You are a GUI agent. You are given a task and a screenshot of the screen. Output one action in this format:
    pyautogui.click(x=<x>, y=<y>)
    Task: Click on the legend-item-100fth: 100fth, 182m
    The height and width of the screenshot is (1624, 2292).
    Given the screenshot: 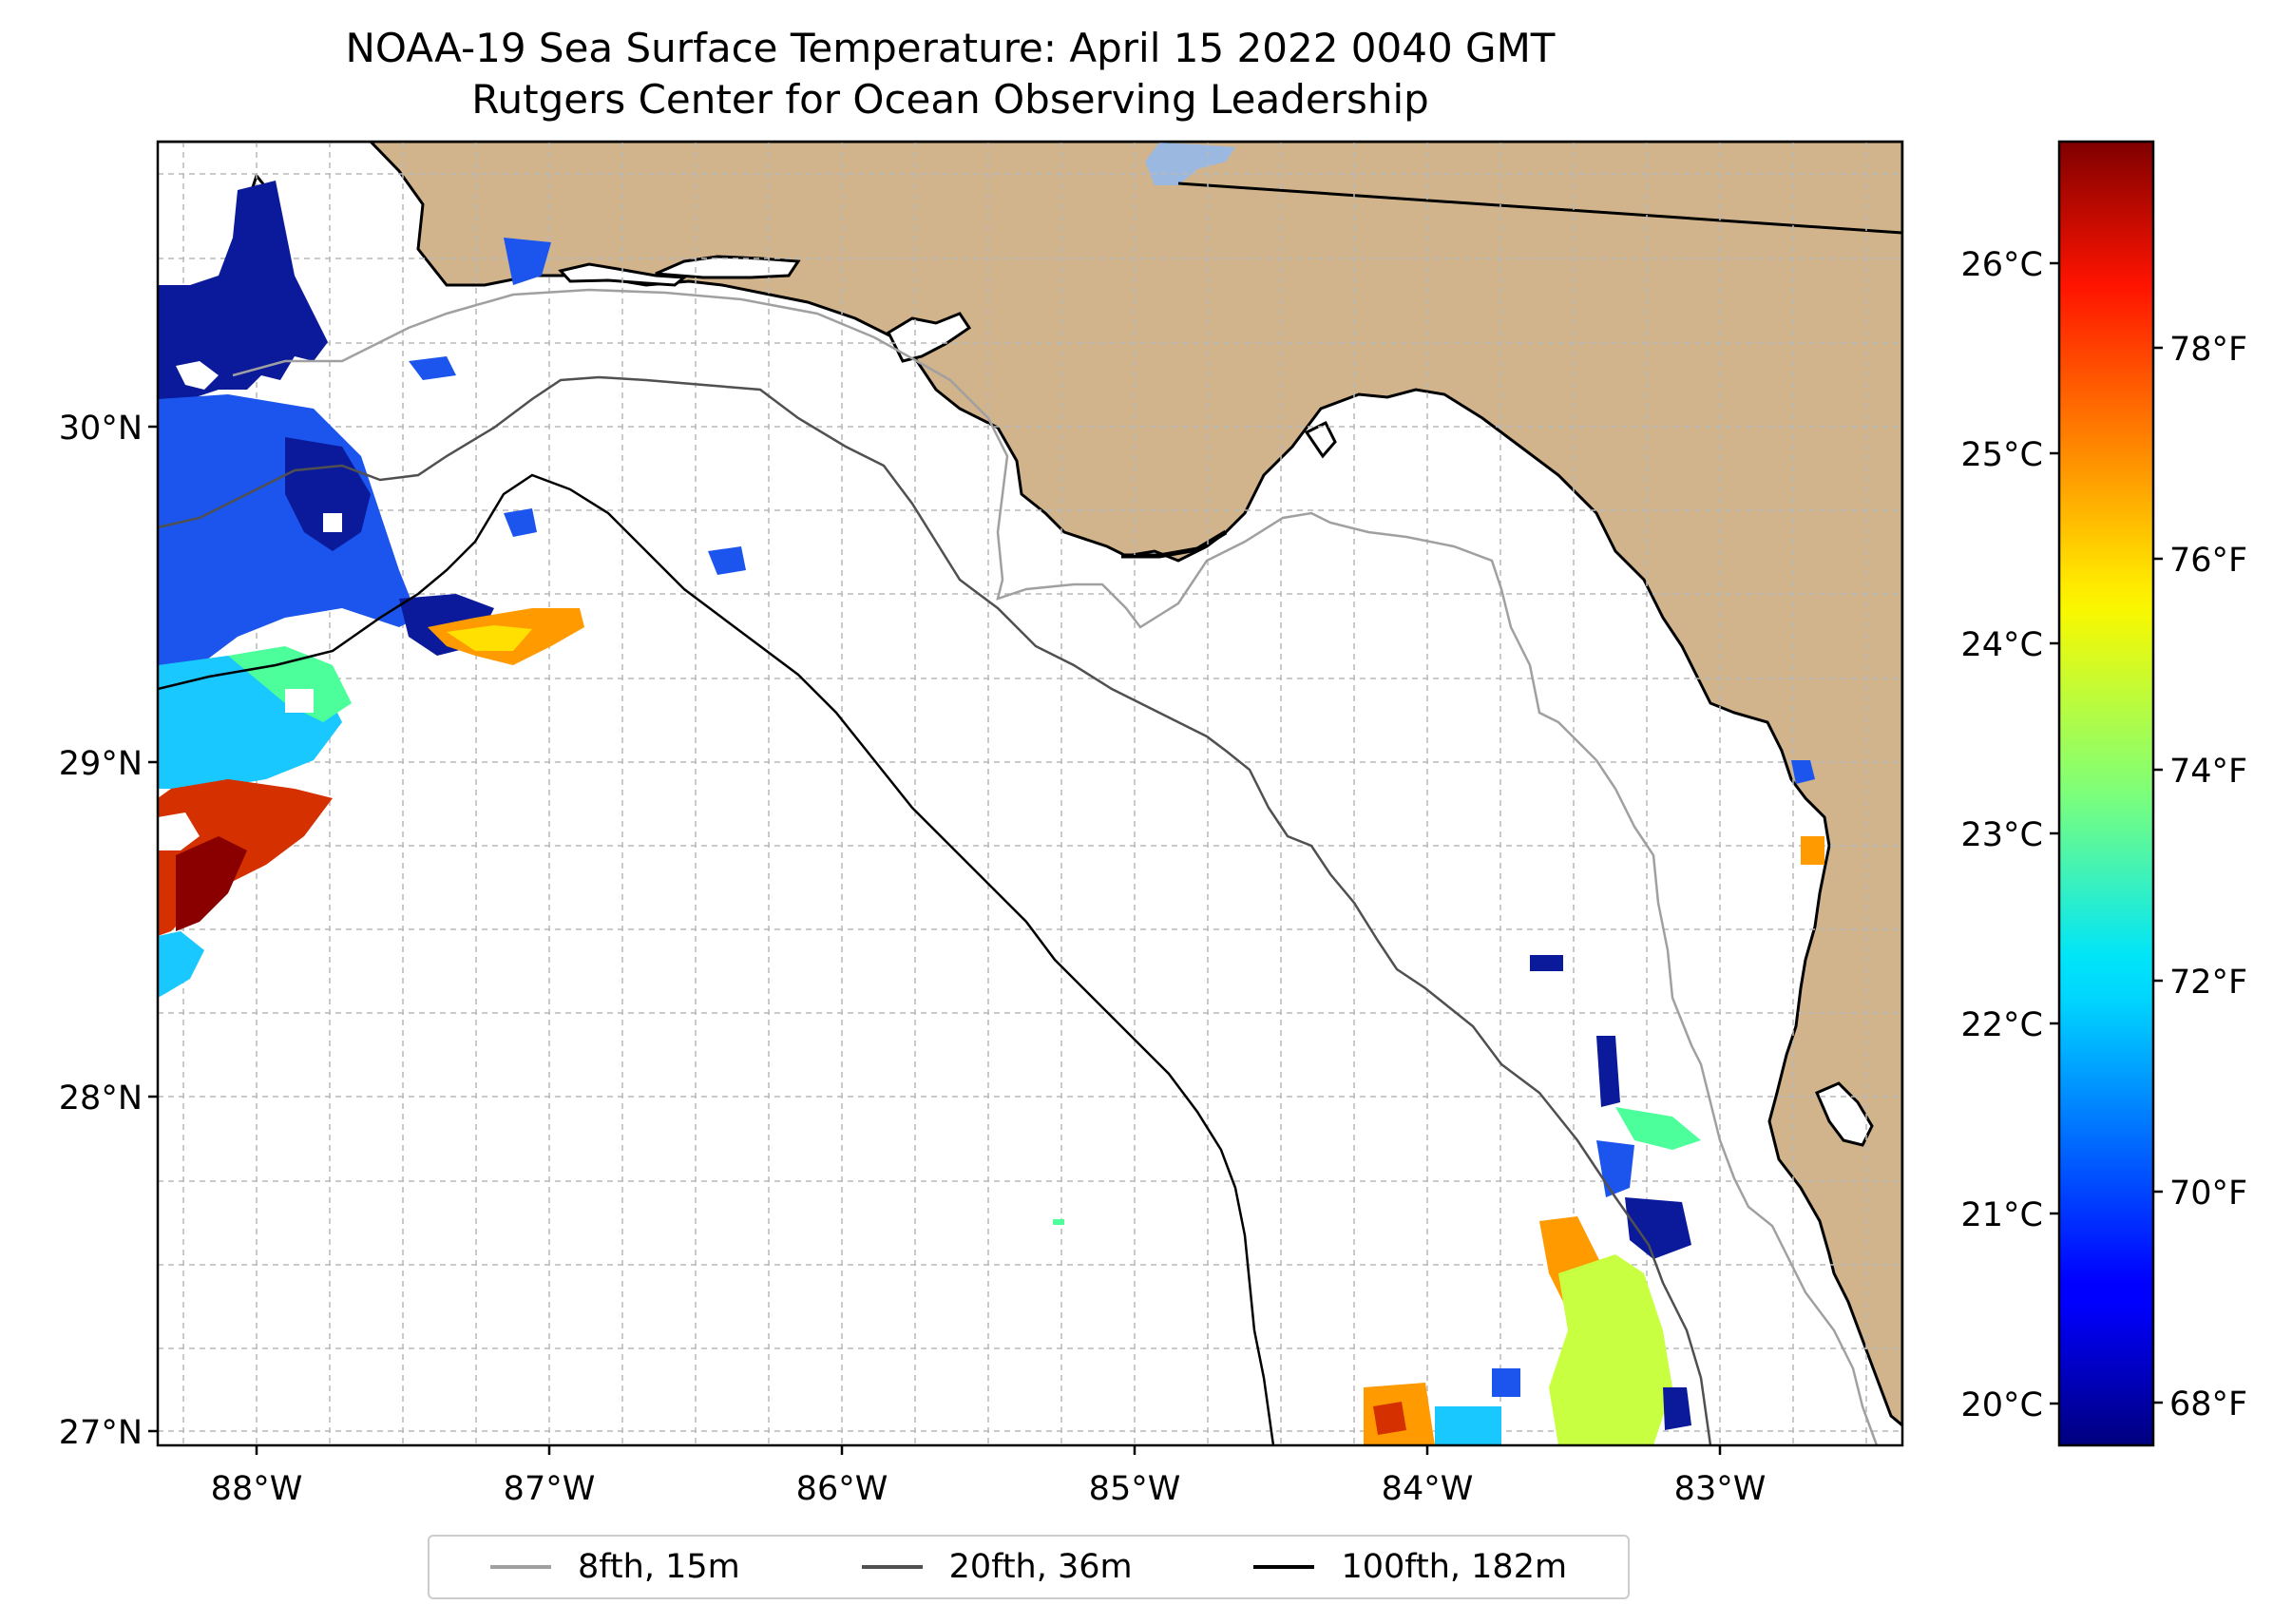 What is the action you would take?
    pyautogui.click(x=1410, y=1567)
    